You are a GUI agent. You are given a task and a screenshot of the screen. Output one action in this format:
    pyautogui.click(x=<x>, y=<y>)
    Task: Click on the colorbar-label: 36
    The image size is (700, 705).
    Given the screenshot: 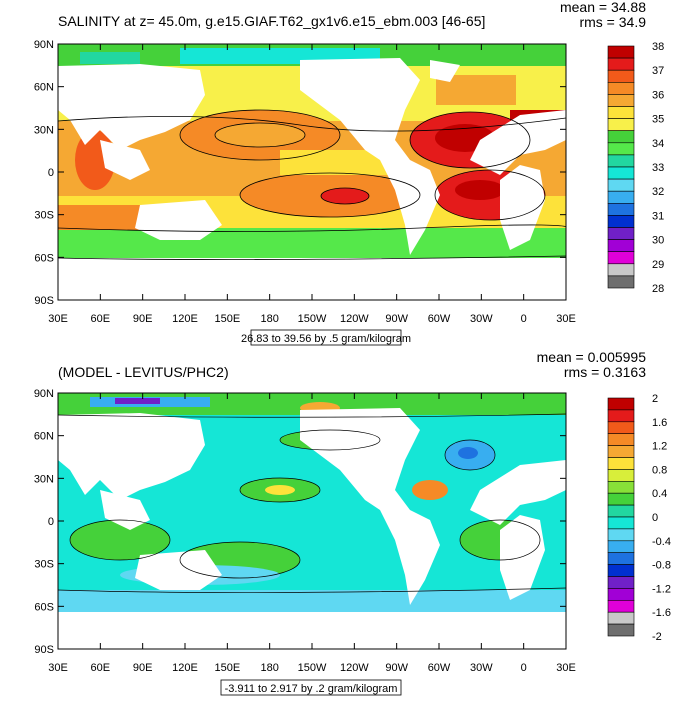 What is the action you would take?
    pyautogui.click(x=658, y=95)
    